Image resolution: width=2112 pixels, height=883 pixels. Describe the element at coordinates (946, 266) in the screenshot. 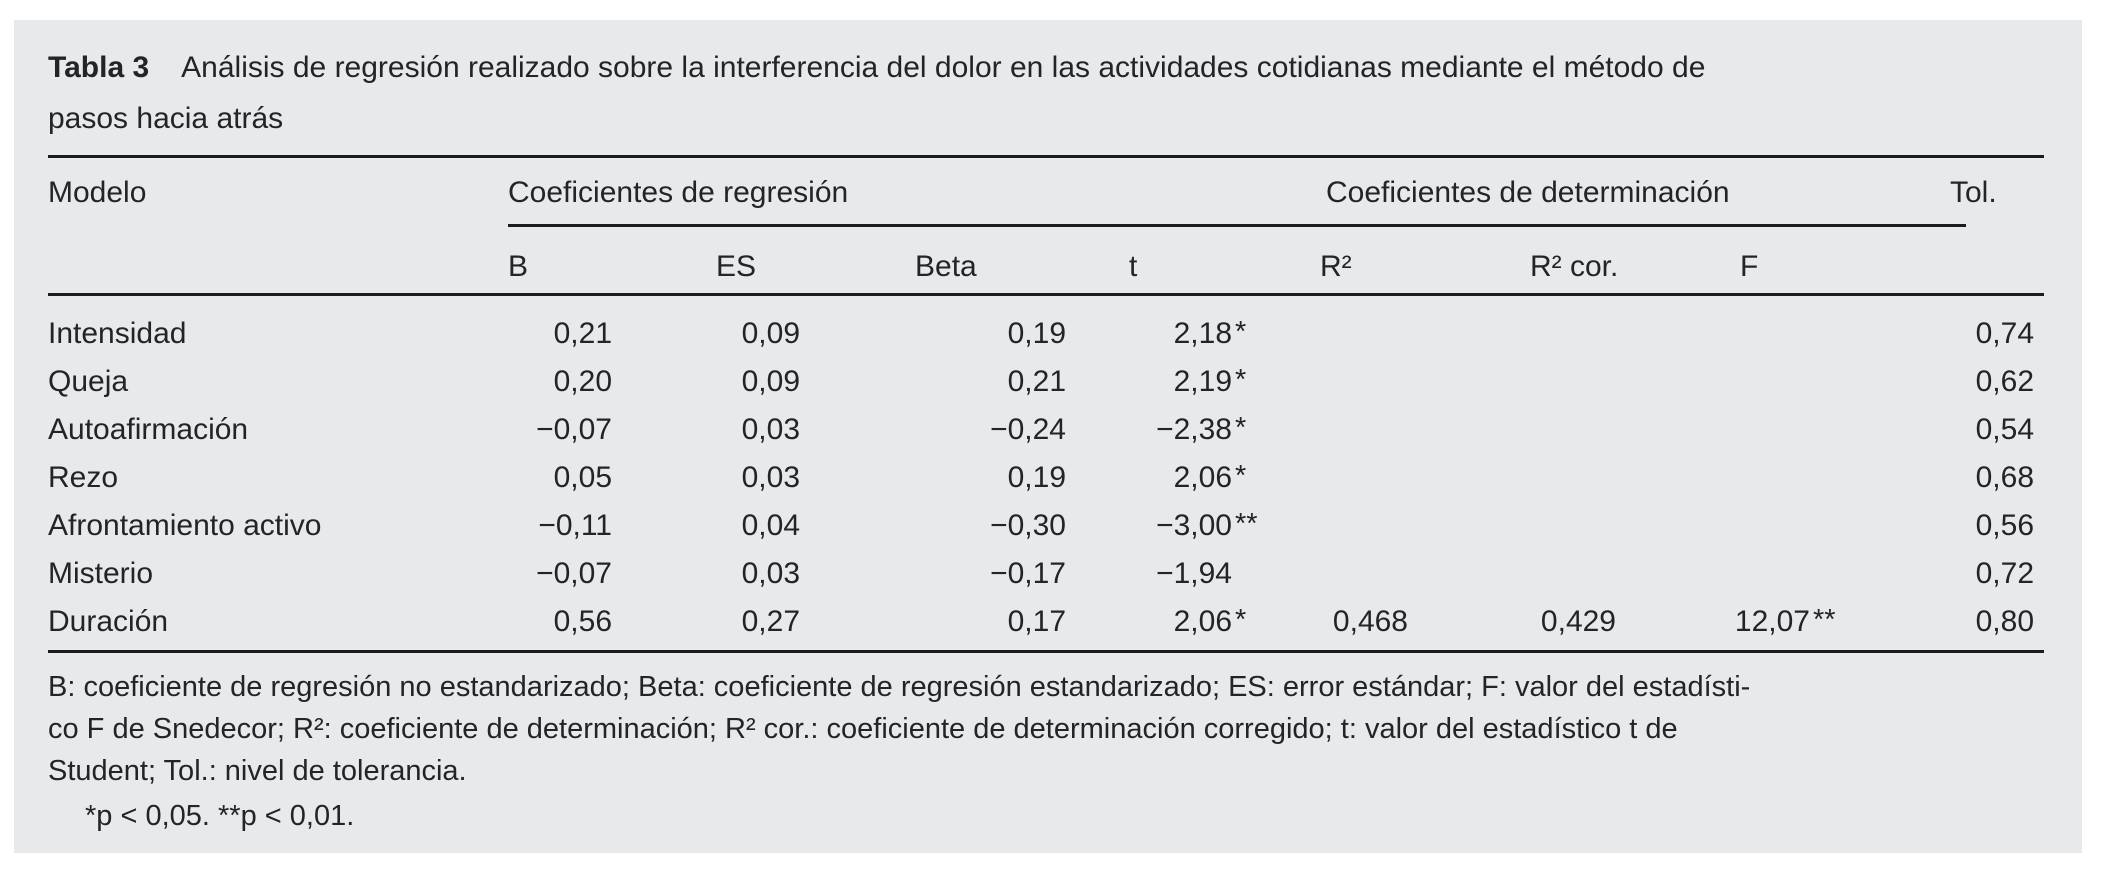

I see `header-beta: Beta` at that location.